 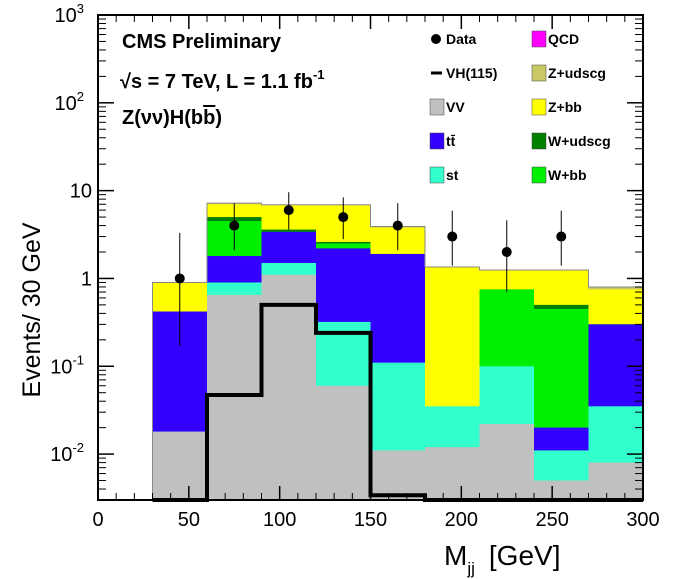 I want to click on x-tick-label-4: 200, so click(x=461, y=520).